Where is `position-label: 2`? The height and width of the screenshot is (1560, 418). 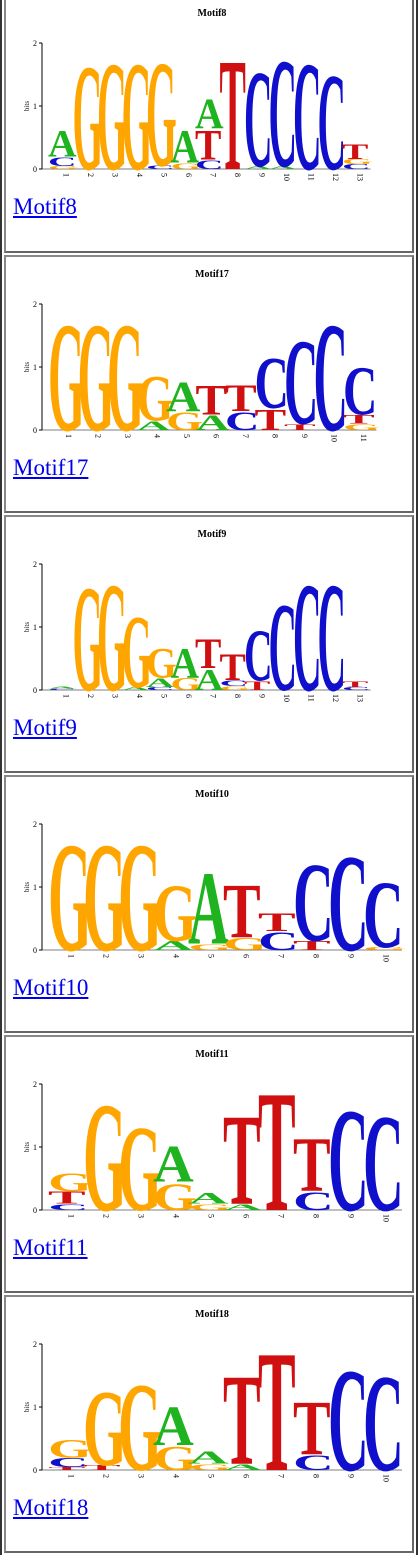 position-label: 2 is located at coordinates (90, 696).